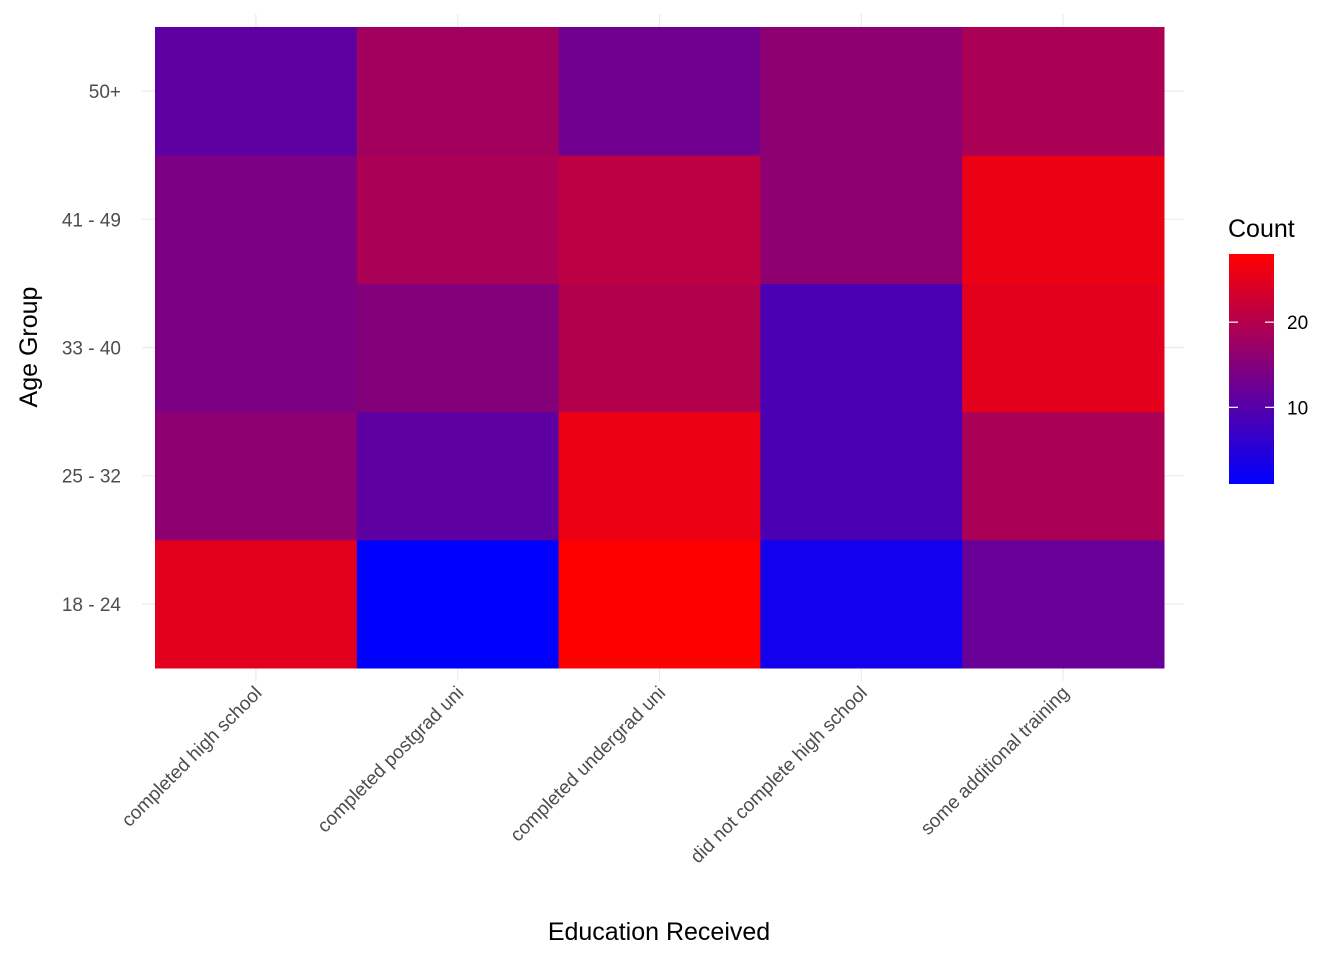  I want to click on legend-tick-label: 20, so click(1297, 323).